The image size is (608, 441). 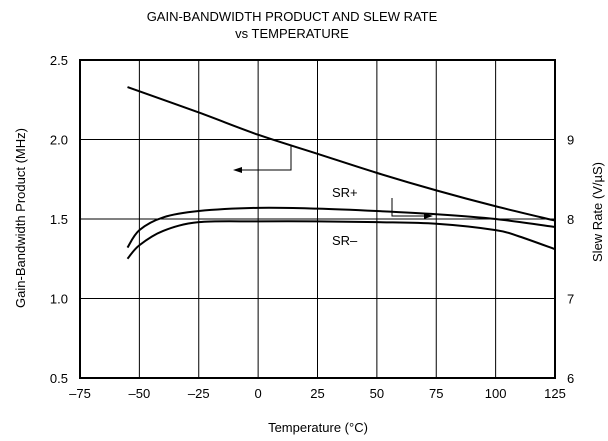 What do you see at coordinates (496, 393) in the screenshot?
I see `x-tick-label: 100` at bounding box center [496, 393].